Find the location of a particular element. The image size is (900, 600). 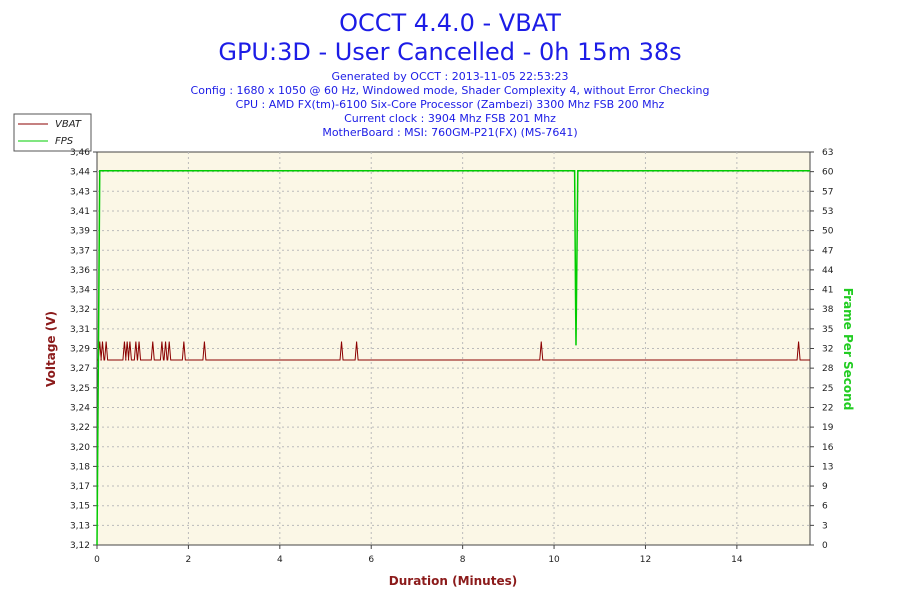

y-tick-label: 3,31 is located at coordinates (80, 330).